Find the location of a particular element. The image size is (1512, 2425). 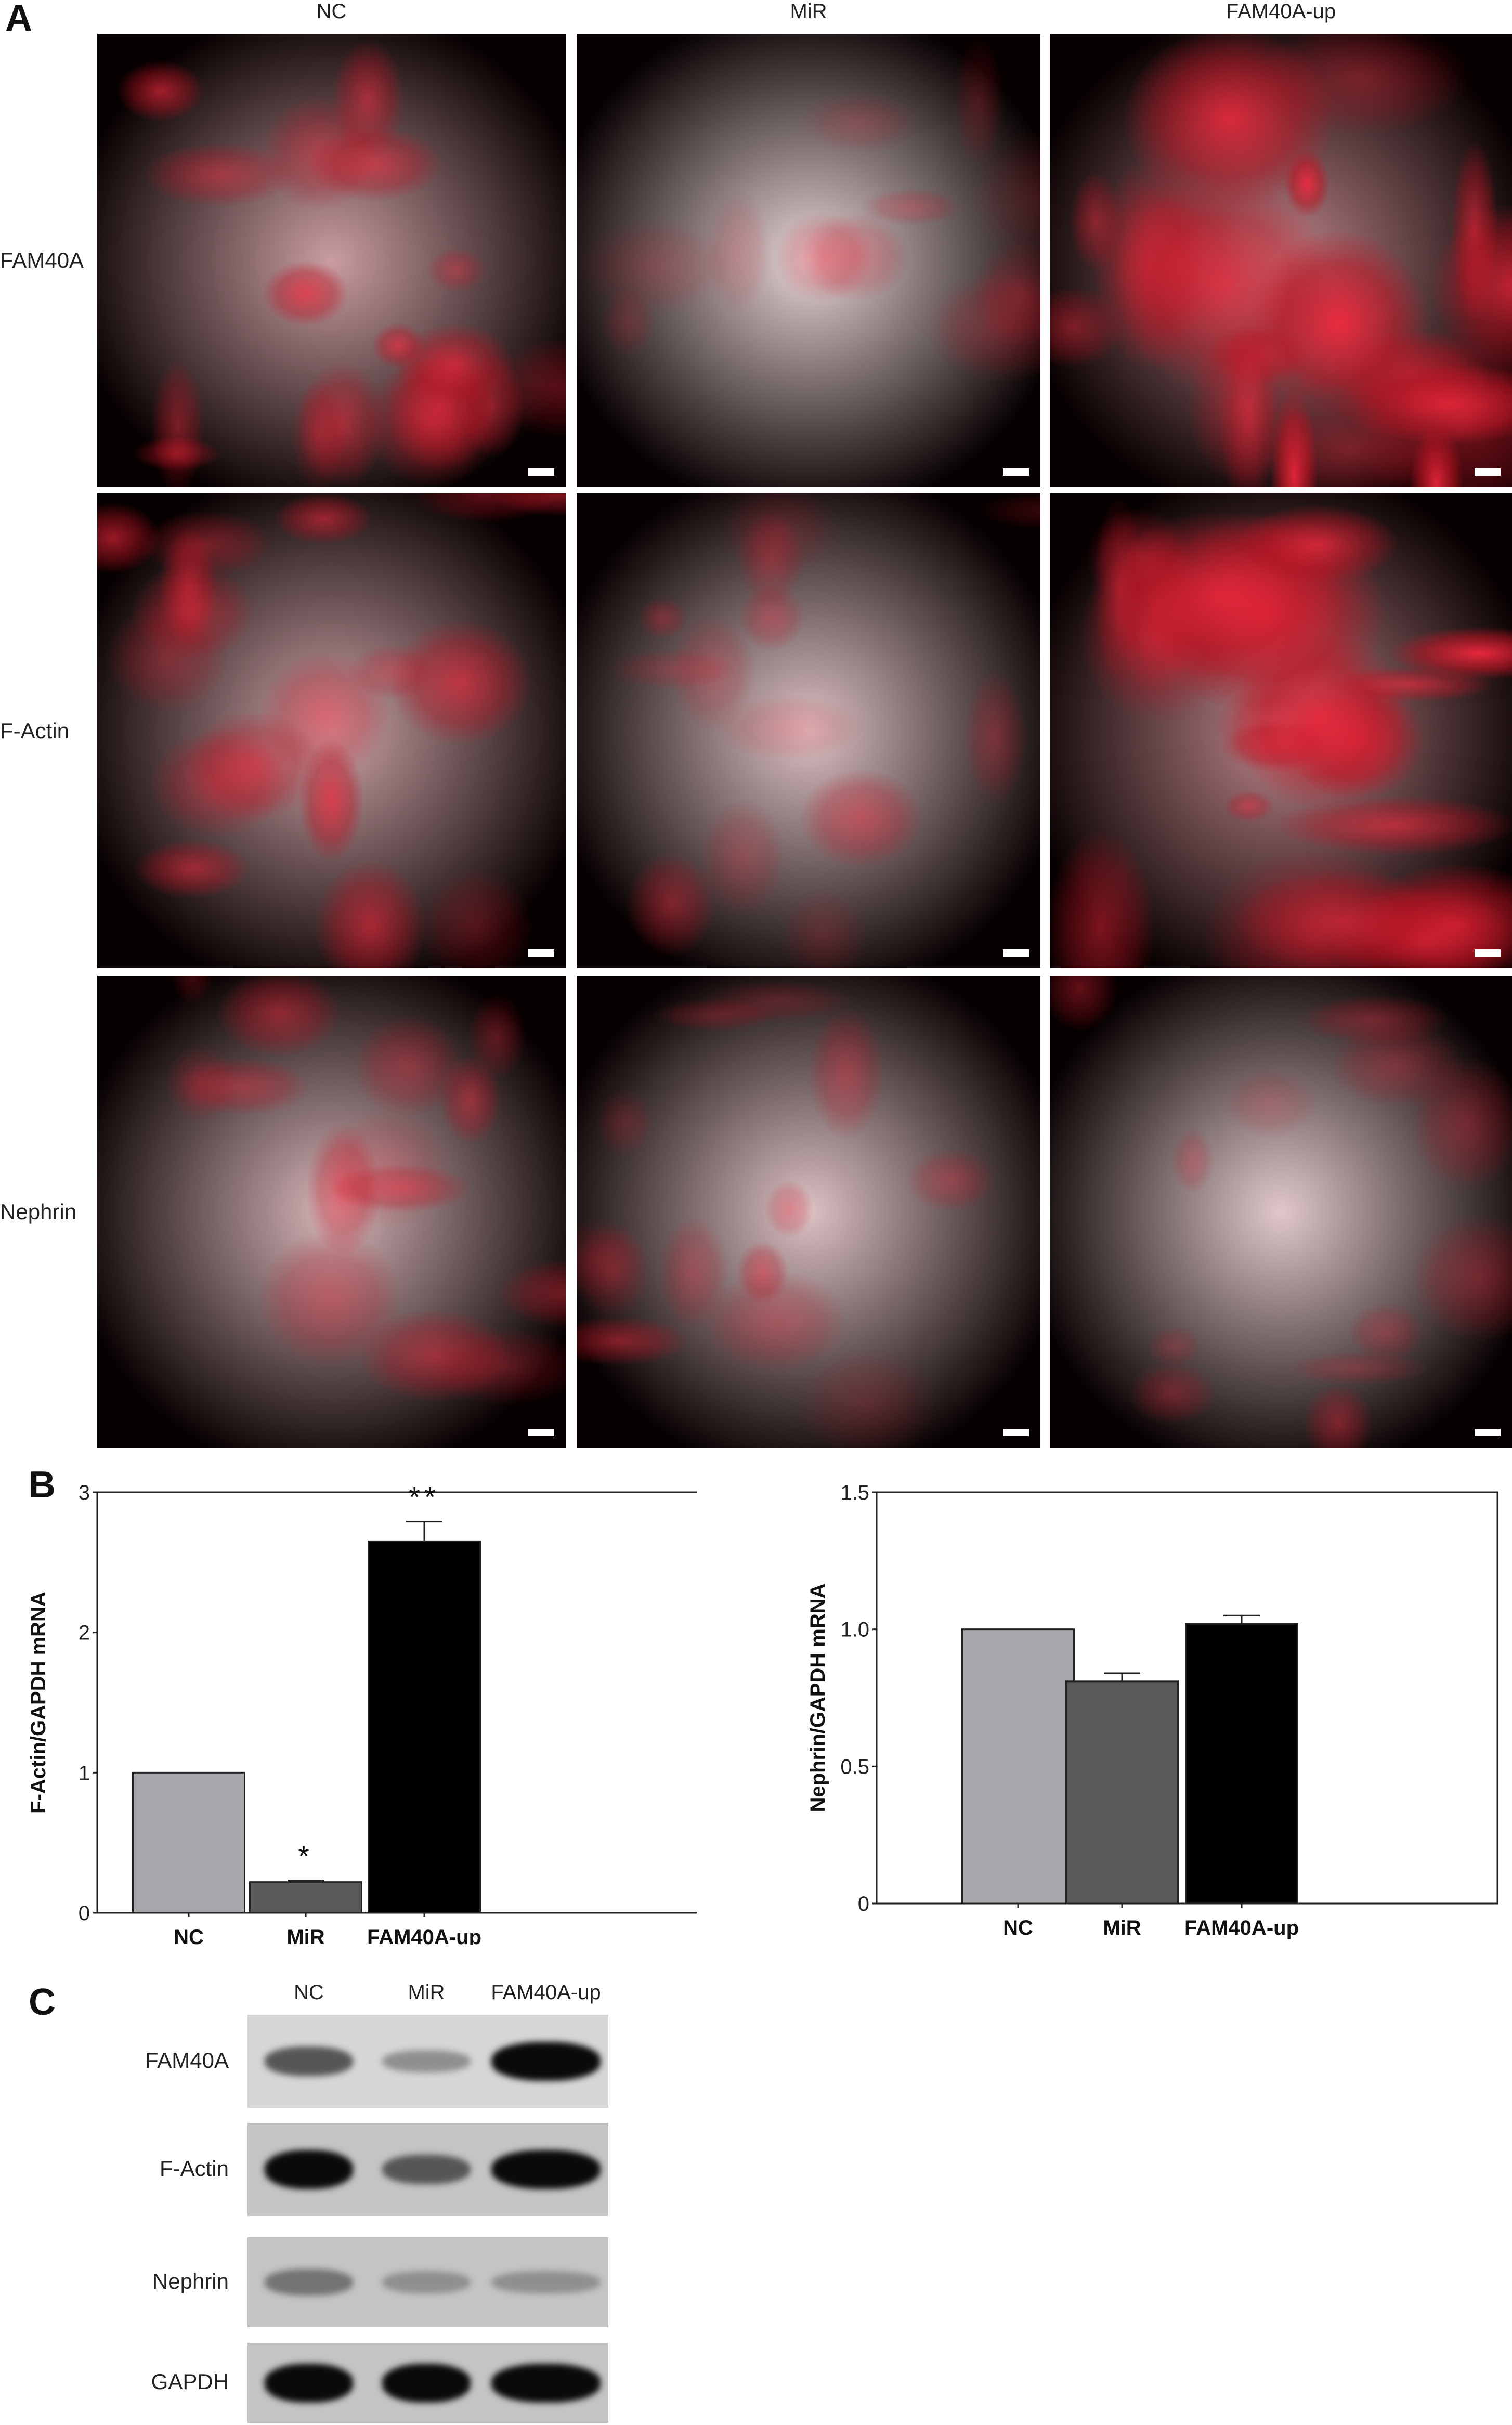

micrograph-nephrin-fam40a-up is located at coordinates (1281, 1212).